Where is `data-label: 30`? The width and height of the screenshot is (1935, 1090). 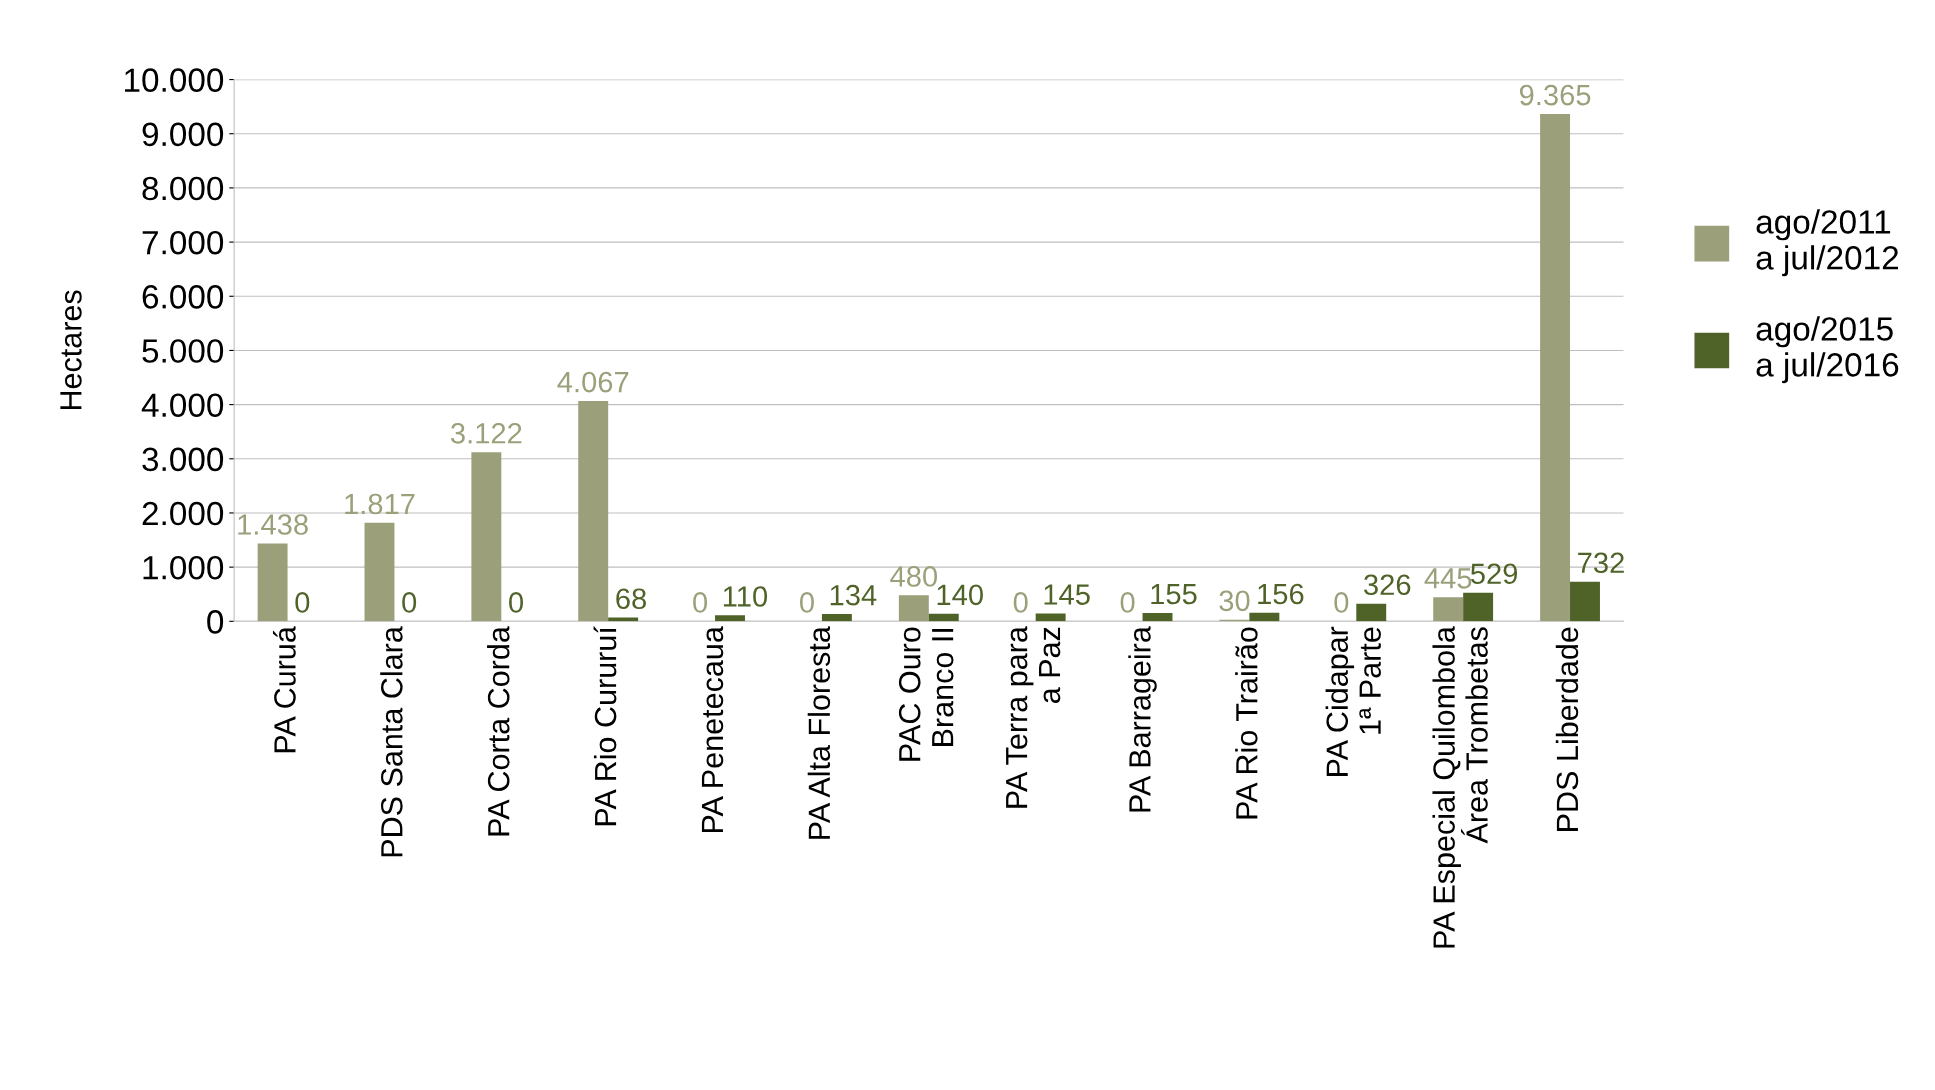 data-label: 30 is located at coordinates (1234, 601).